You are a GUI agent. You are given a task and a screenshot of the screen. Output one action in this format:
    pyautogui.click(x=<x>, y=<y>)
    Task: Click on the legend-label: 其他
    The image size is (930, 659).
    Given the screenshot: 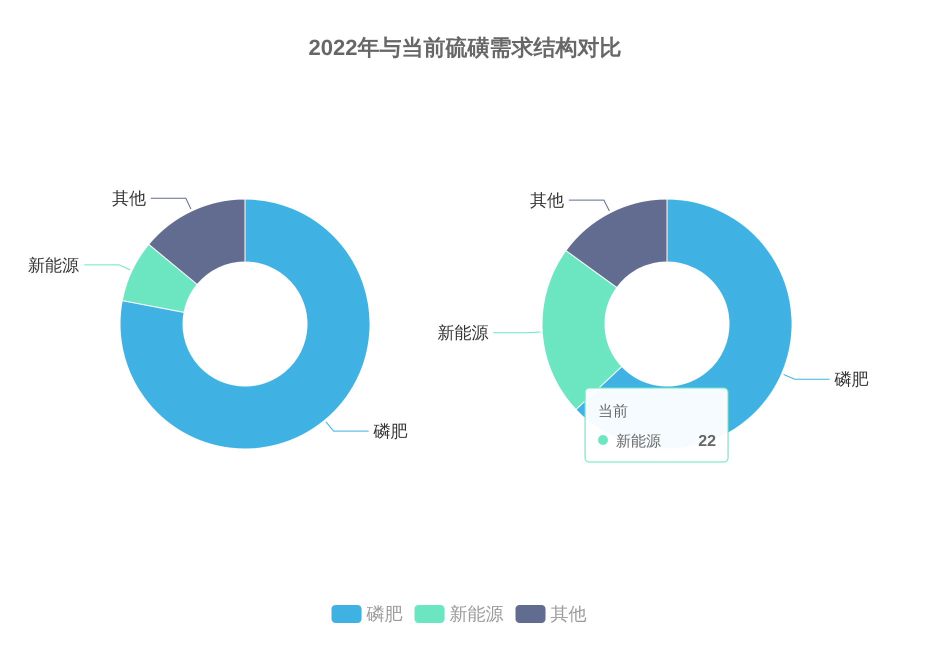 What is the action you would take?
    pyautogui.click(x=568, y=614)
    